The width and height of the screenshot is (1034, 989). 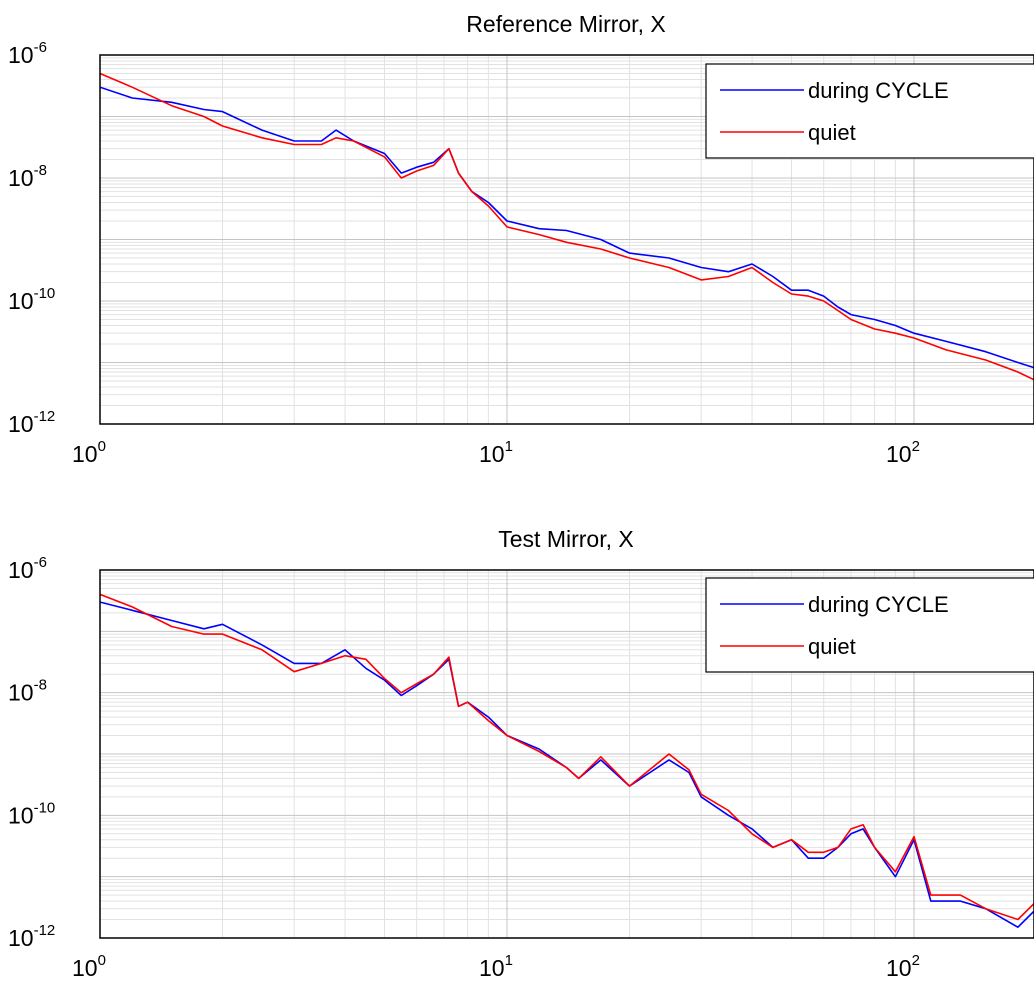 I want to click on chart-title: Reference Mirror, X, so click(x=565, y=24).